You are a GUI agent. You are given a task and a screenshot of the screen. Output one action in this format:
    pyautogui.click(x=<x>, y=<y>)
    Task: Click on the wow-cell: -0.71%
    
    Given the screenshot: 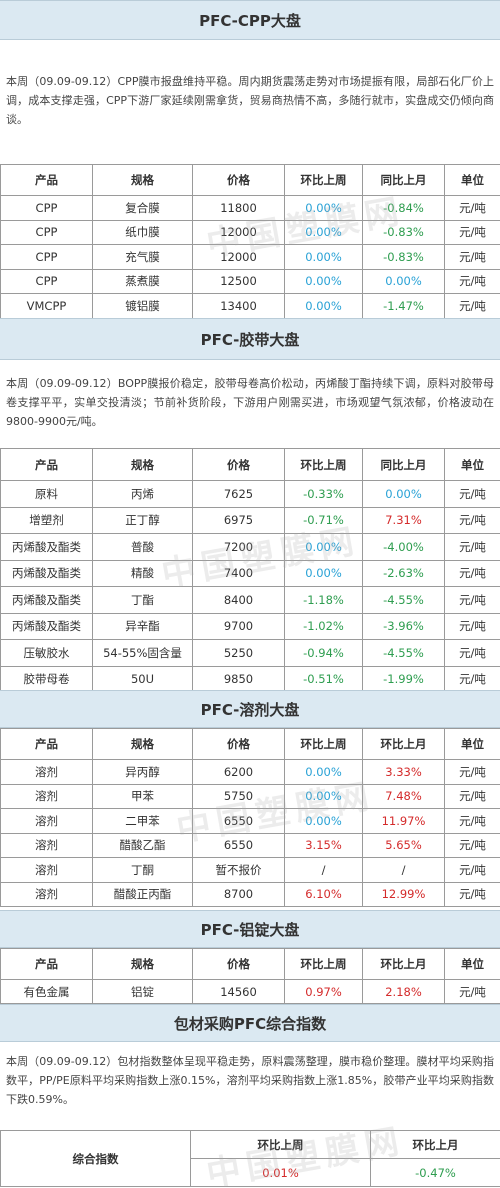 What is the action you would take?
    pyautogui.click(x=323, y=520)
    